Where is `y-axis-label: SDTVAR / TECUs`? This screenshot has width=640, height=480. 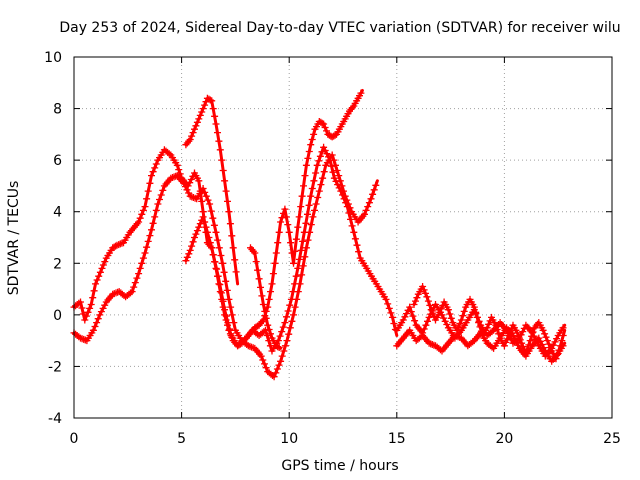 y-axis-label: SDTVAR / TECUs is located at coordinates (14, 238).